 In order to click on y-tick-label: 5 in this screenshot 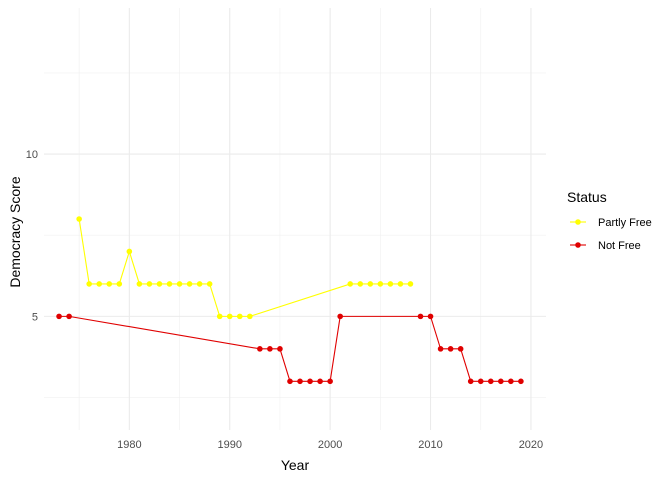, I will do `click(35, 317)`.